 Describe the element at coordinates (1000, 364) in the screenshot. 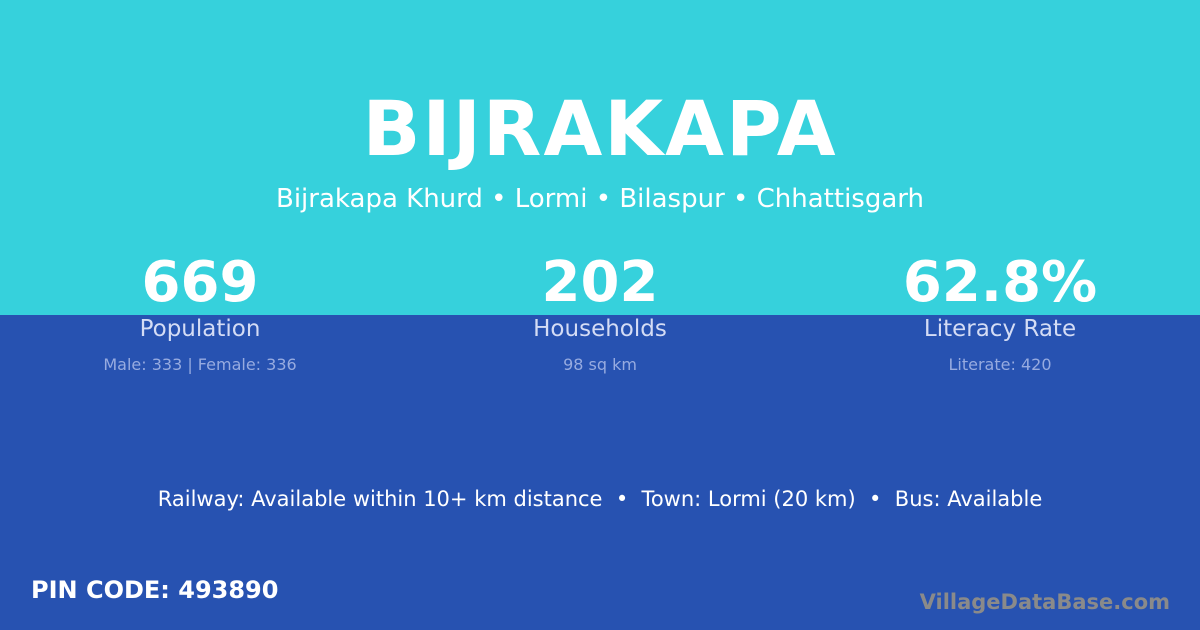

I see `stat-detail: Literate: 420` at that location.